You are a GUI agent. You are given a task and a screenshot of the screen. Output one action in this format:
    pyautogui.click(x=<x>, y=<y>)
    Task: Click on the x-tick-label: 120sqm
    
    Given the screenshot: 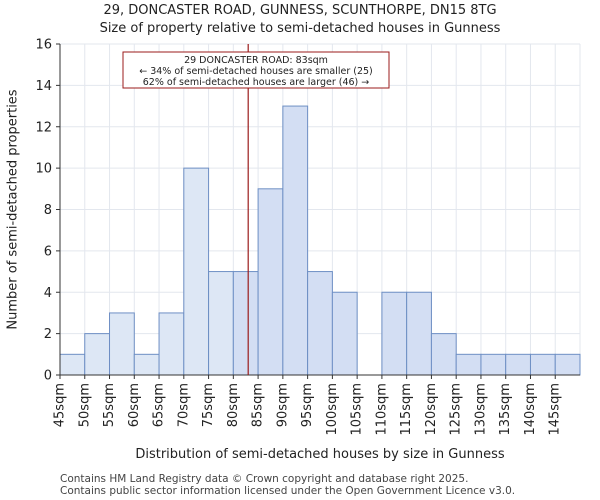 What is the action you would take?
    pyautogui.click(x=431, y=409)
    